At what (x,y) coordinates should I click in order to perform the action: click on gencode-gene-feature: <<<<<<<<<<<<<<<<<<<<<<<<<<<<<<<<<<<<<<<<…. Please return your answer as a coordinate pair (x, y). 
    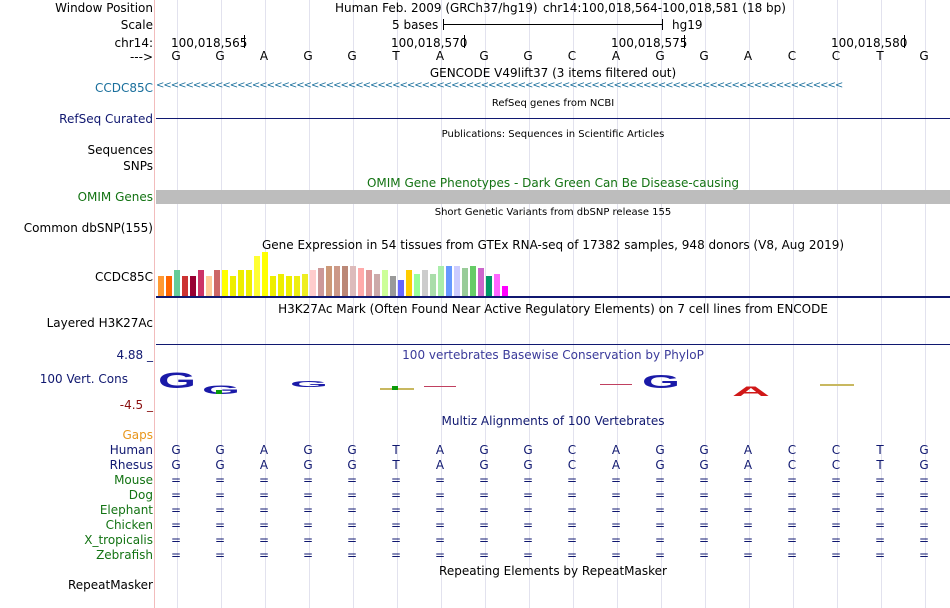
    Looking at the image, I should click on (499, 85).